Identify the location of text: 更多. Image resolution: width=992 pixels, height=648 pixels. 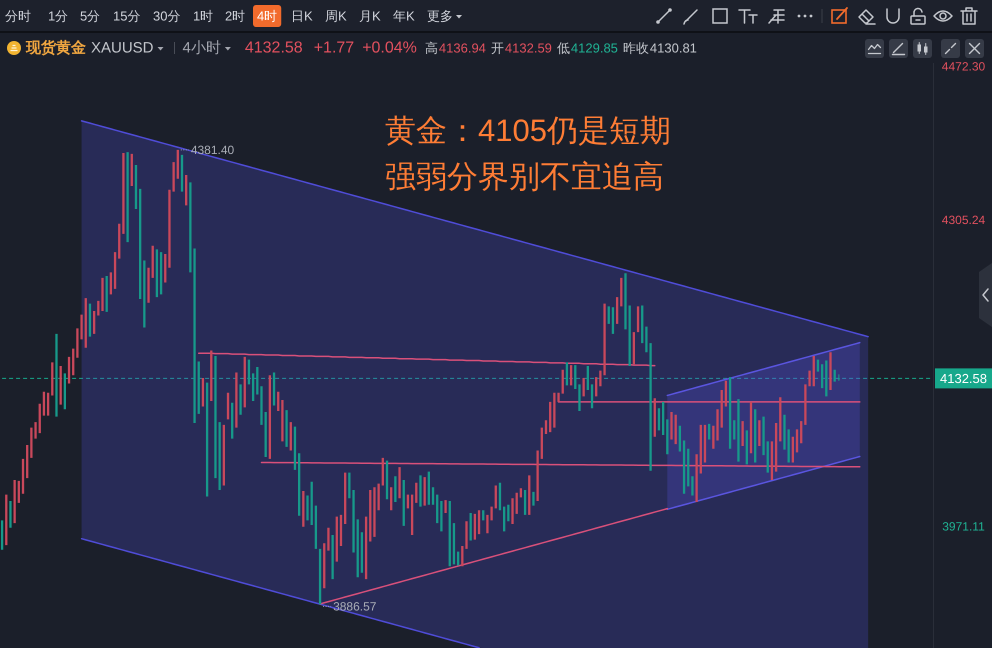
(440, 16).